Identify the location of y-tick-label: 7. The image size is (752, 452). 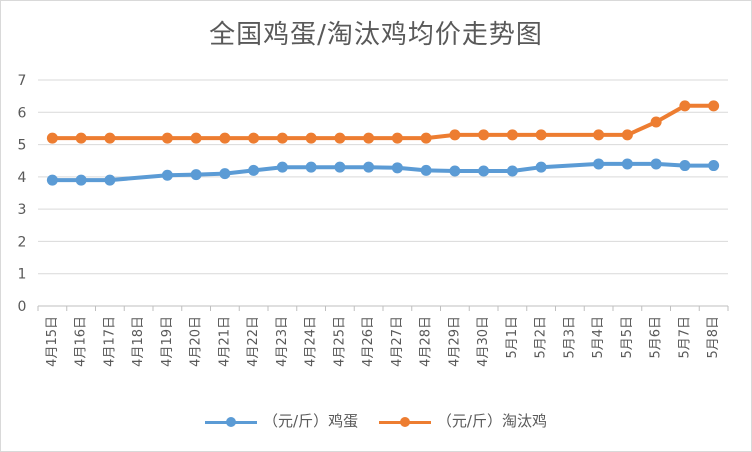
(22, 81).